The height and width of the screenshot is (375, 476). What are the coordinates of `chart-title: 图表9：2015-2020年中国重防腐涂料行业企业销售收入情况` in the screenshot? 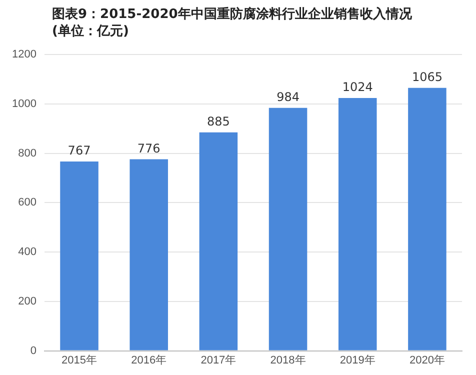 It's located at (232, 14).